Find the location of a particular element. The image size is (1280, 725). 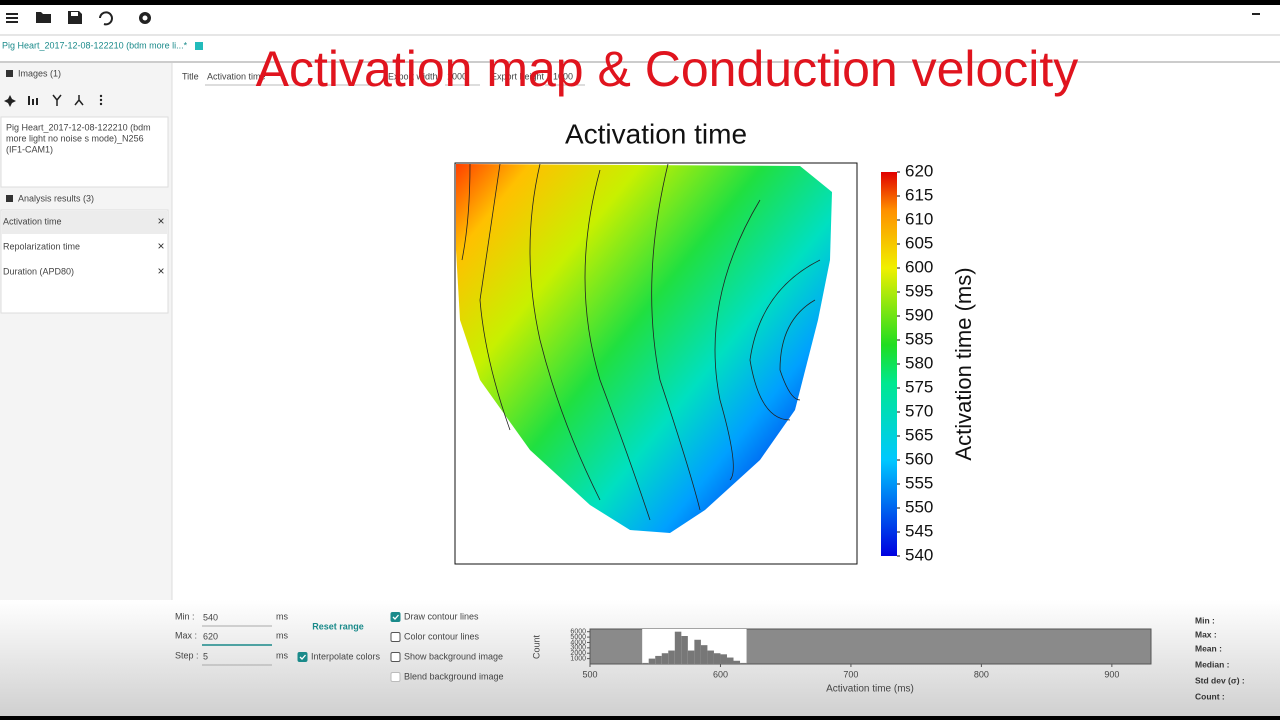

images-header: Images (1) is located at coordinates (39, 73).